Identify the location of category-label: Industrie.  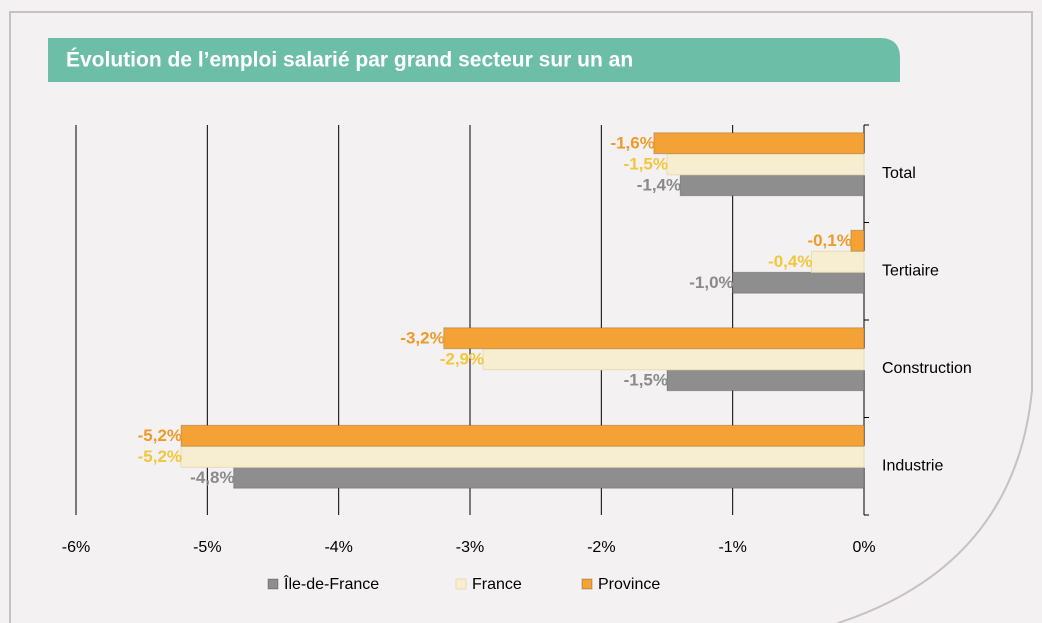
(912, 465).